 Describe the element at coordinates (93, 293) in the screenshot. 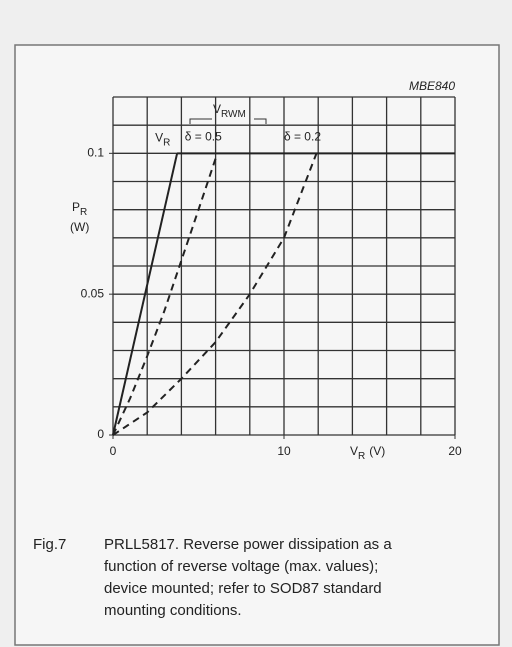

I see `y-tick-label: 0.05` at that location.